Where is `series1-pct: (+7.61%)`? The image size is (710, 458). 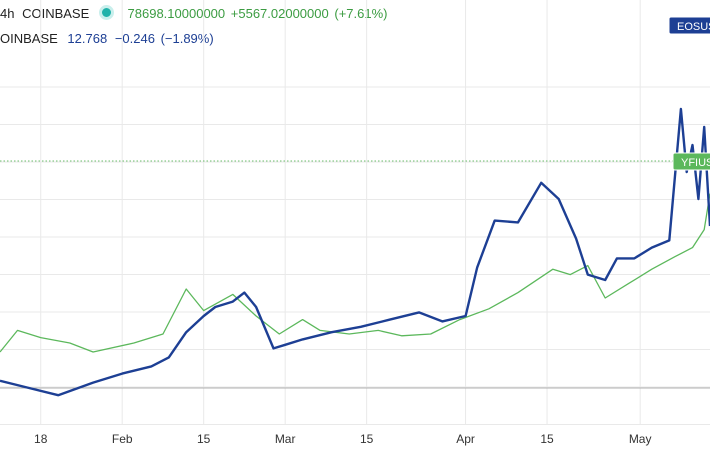
series1-pct: (+7.61%) is located at coordinates (361, 13).